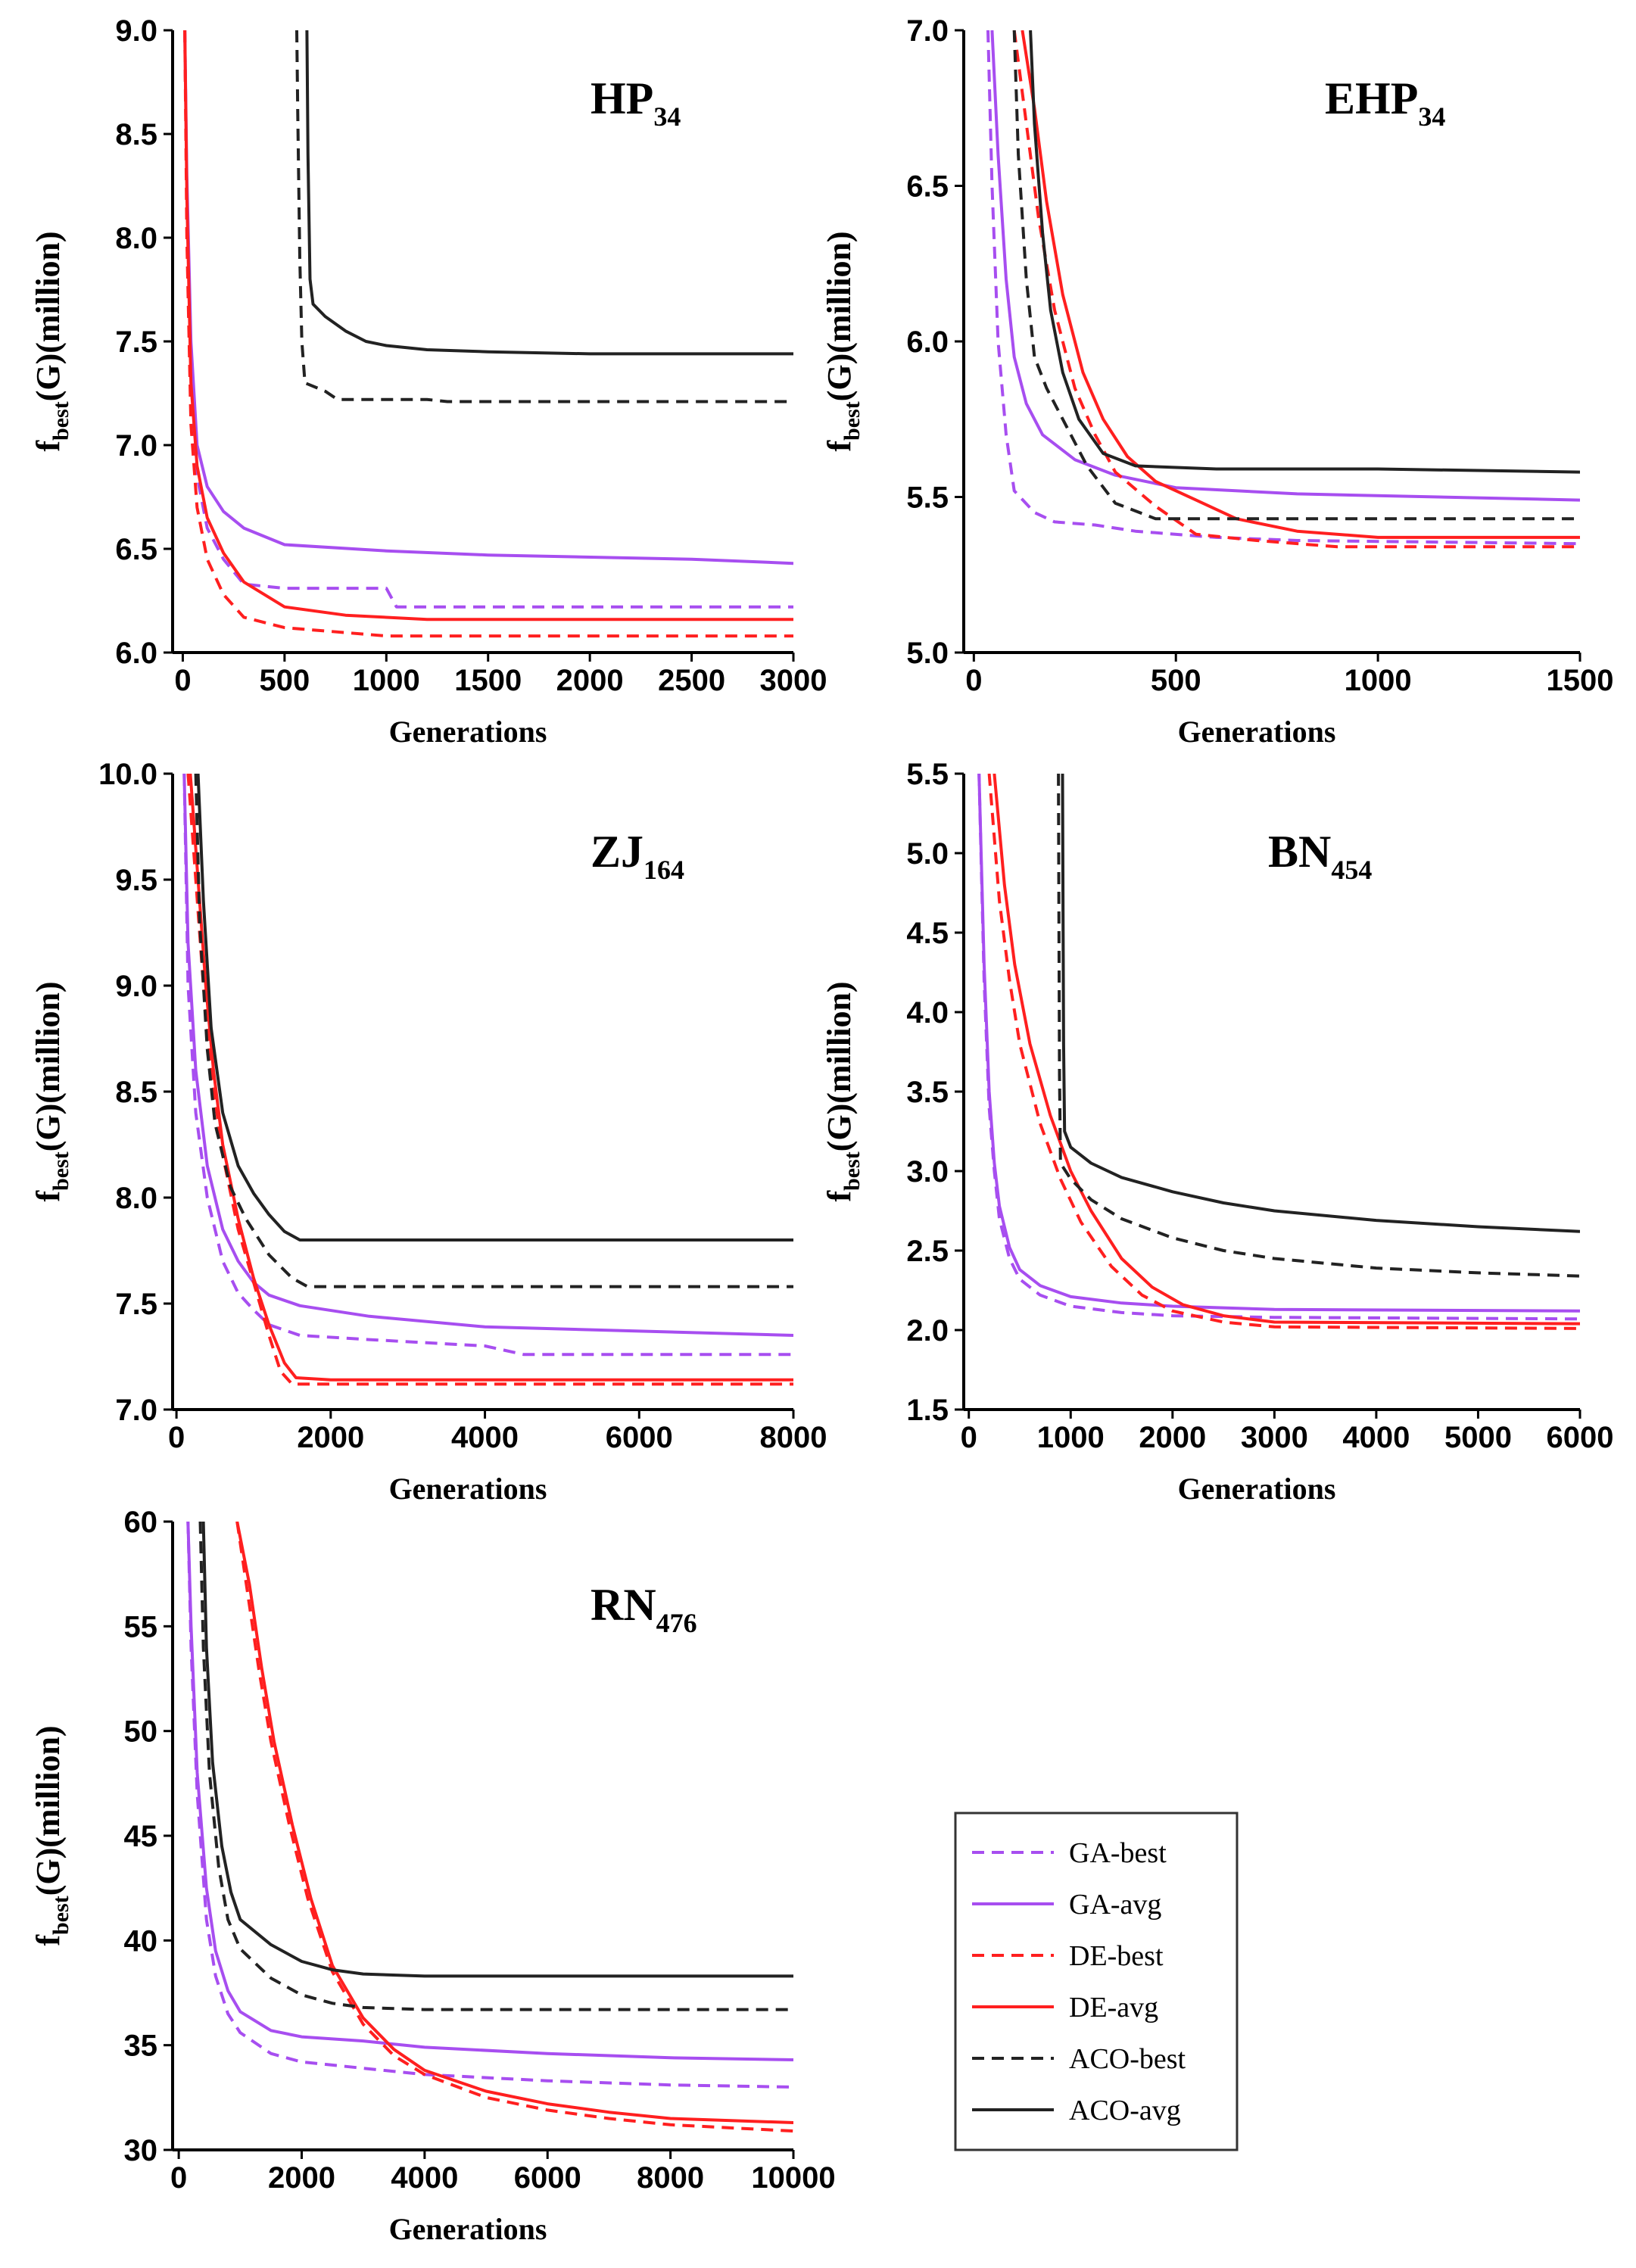  What do you see at coordinates (1580, 1437) in the screenshot?
I see `x-tick-label: 6000` at bounding box center [1580, 1437].